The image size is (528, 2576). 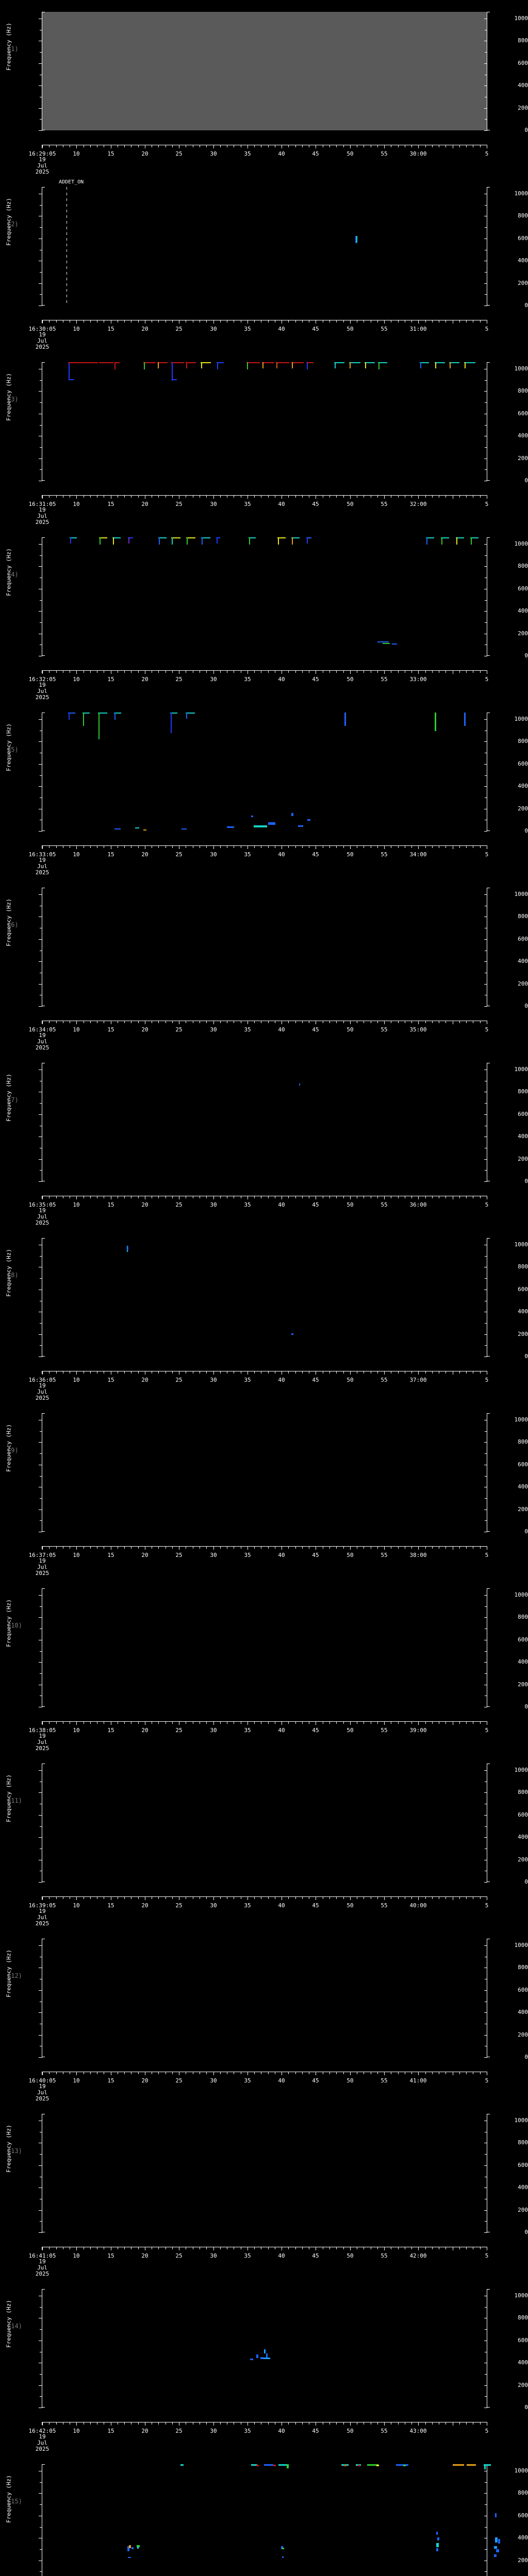 I want to click on x-axis-date-month: Jul, so click(x=42, y=1742).